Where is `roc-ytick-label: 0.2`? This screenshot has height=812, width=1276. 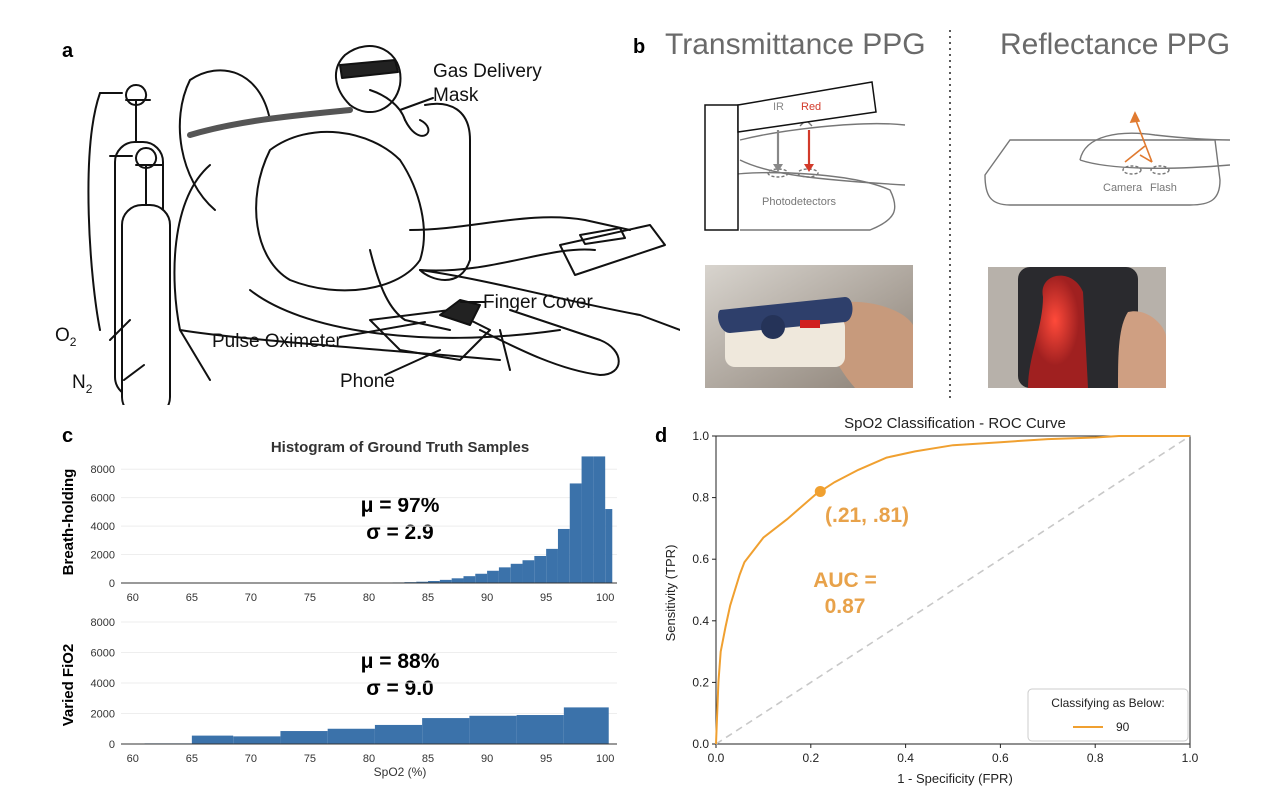
roc-ytick-label: 0.2 is located at coordinates (700, 682).